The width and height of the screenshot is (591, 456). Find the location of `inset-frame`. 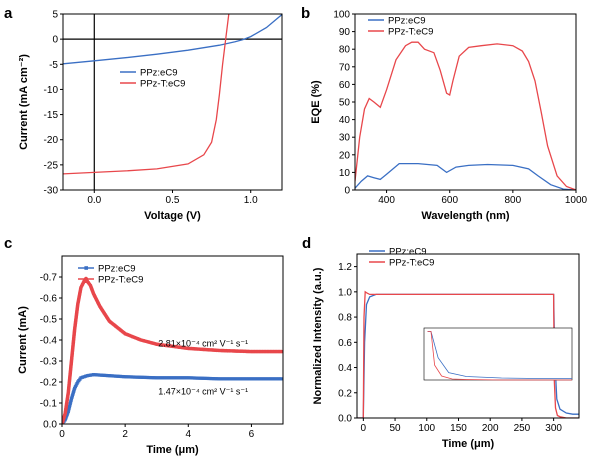

inset-frame is located at coordinates (498, 354).